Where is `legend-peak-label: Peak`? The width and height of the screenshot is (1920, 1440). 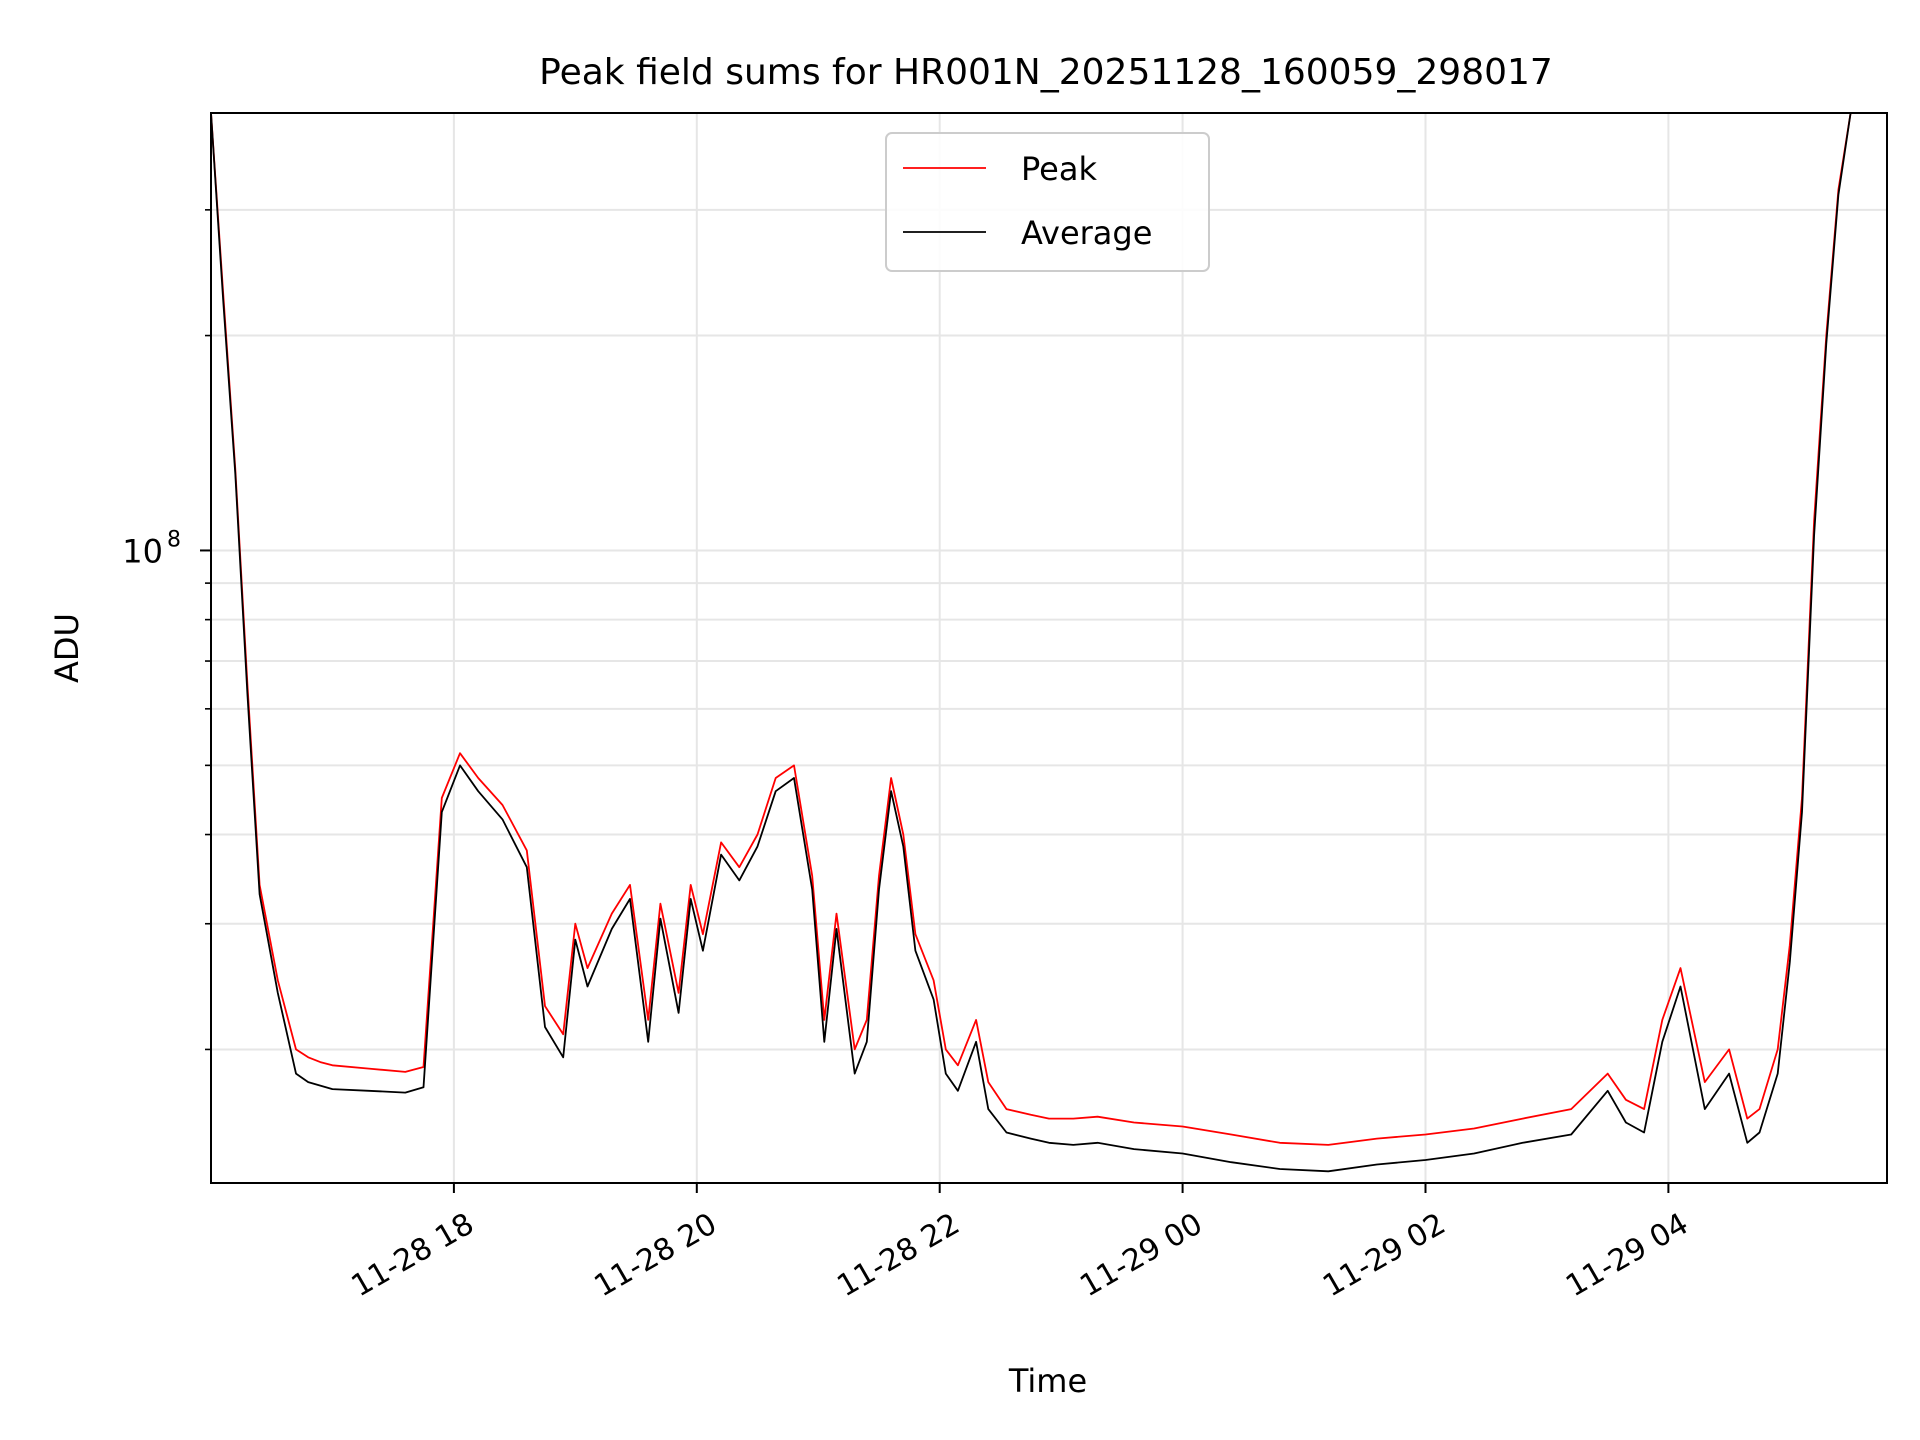
legend-peak-label: Peak is located at coordinates (1059, 169).